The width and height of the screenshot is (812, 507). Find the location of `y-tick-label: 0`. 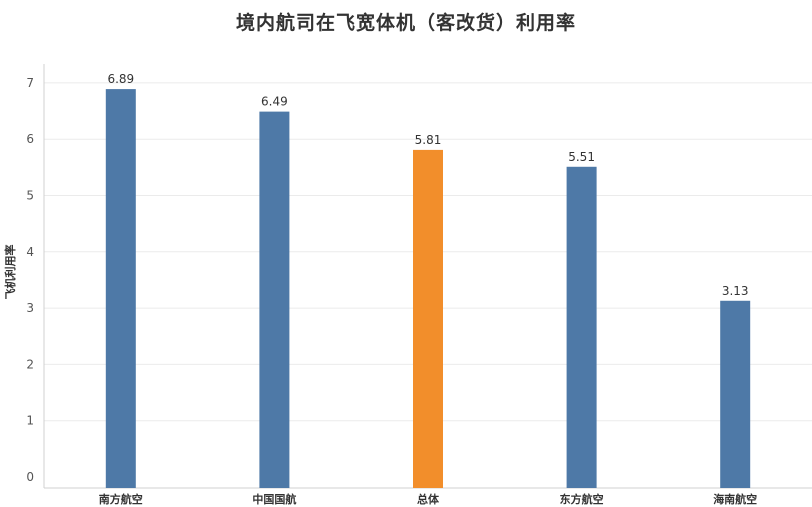

y-tick-label: 0 is located at coordinates (30, 477).